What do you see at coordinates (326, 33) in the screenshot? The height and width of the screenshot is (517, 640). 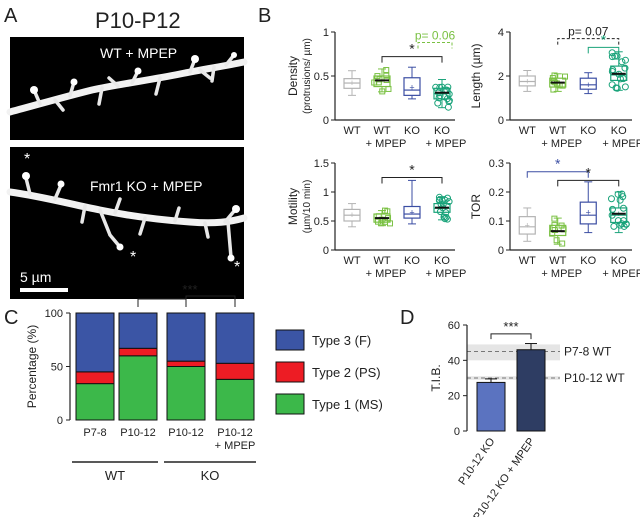 I see `y-tick-label: 1` at bounding box center [326, 33].